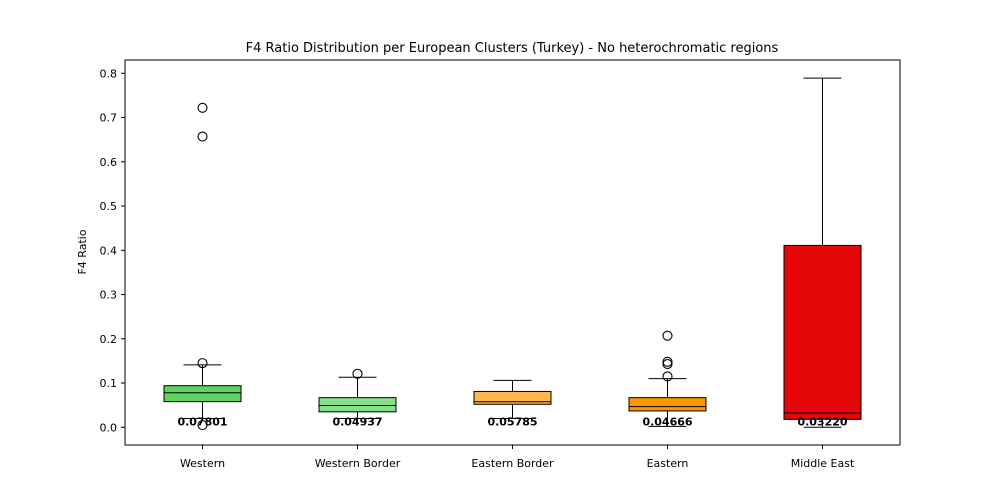 The height and width of the screenshot is (500, 1000). I want to click on median-value-label: 0.04937, so click(357, 421).